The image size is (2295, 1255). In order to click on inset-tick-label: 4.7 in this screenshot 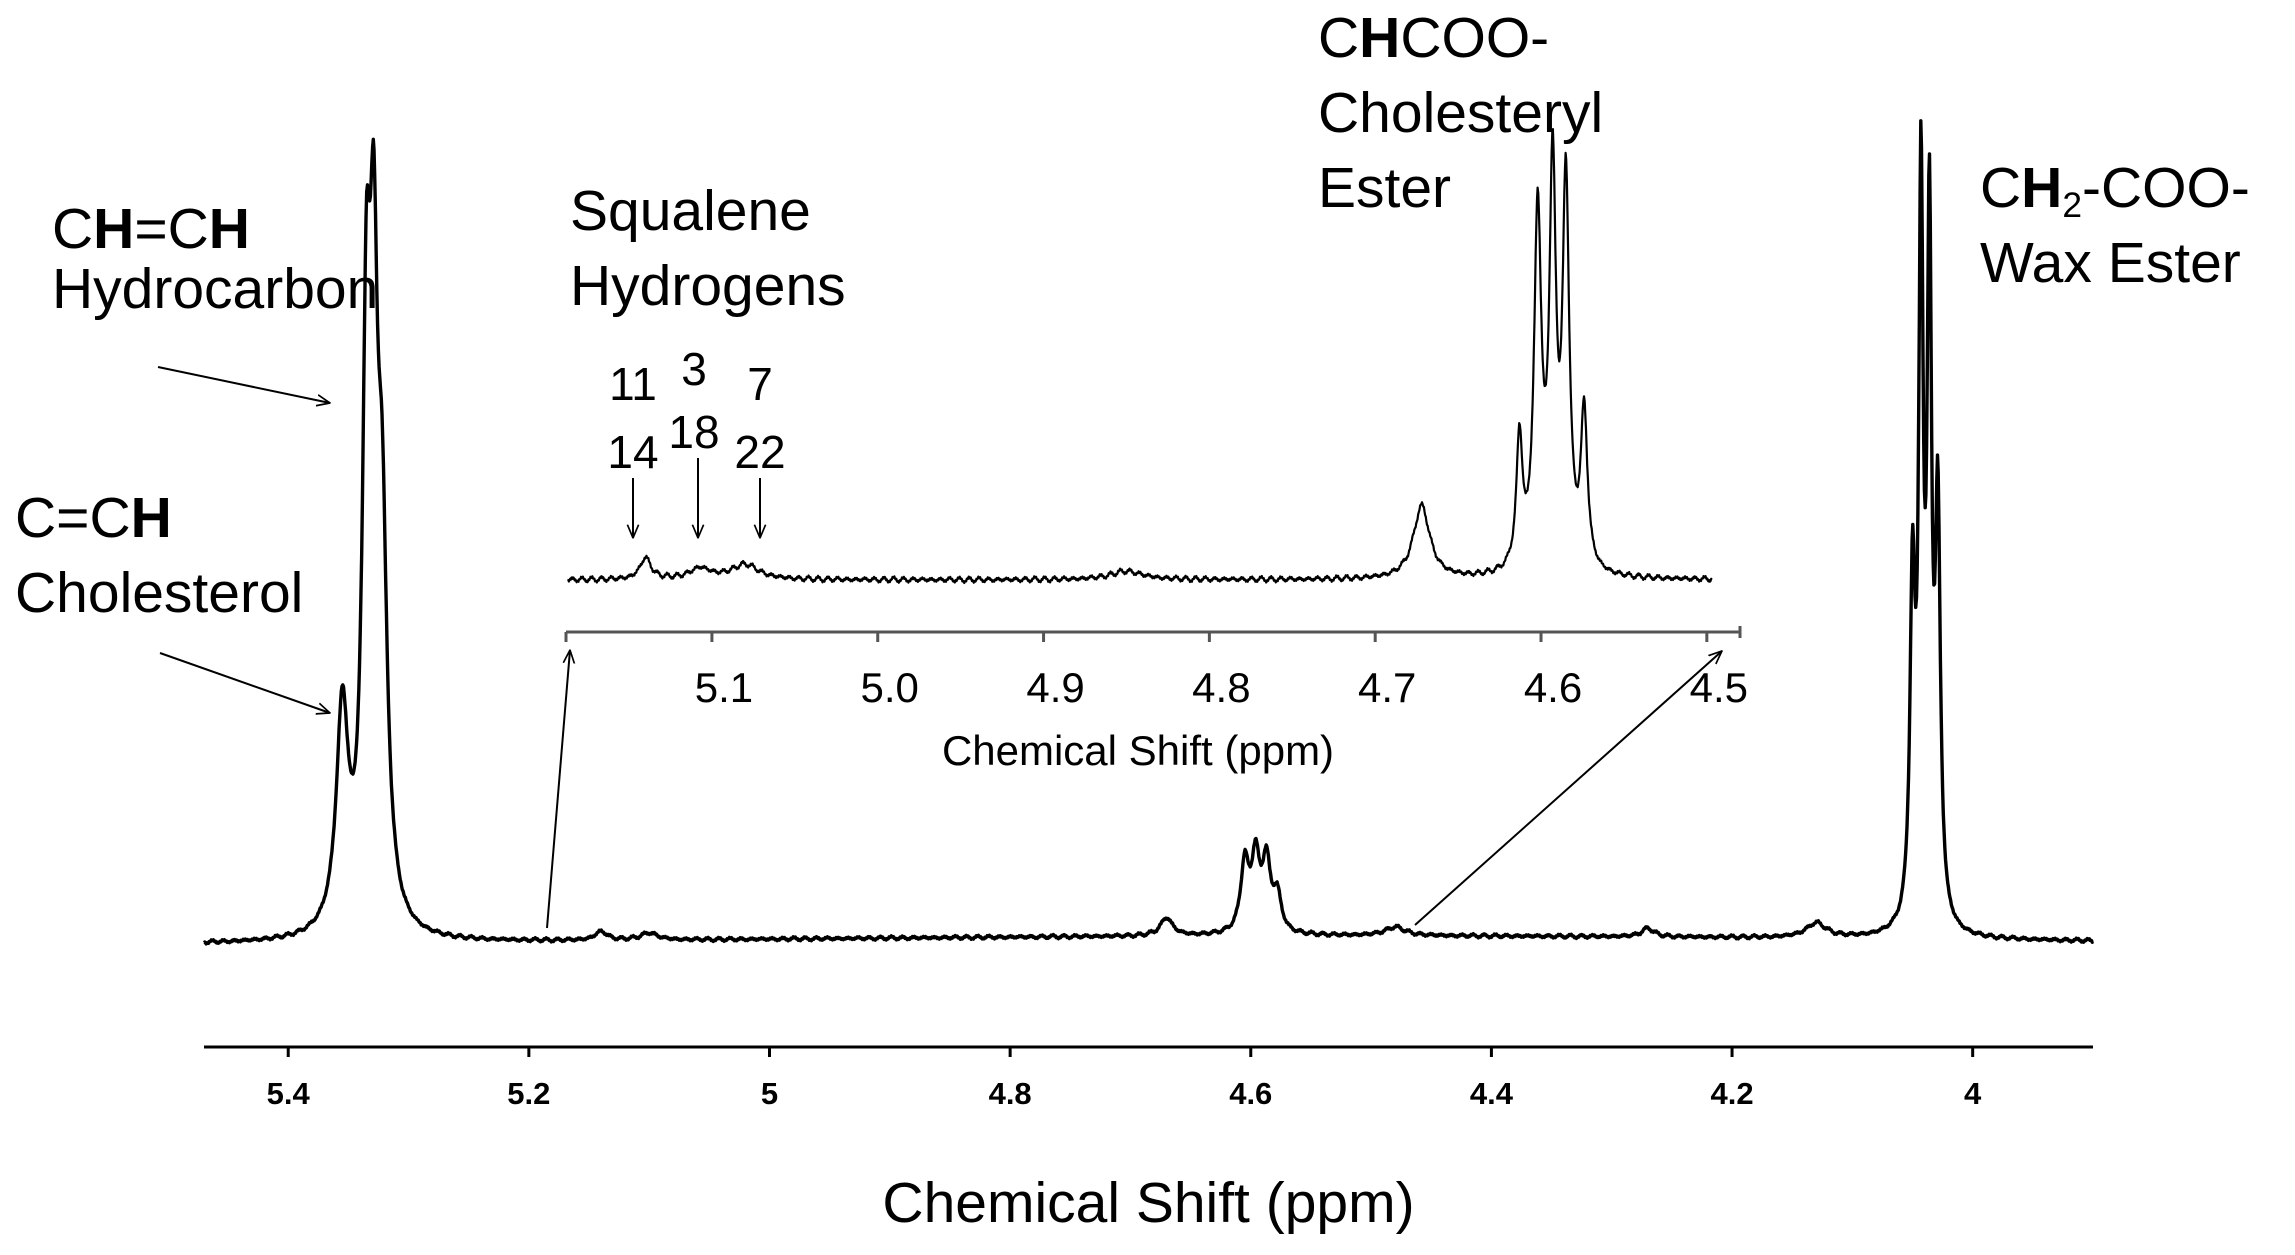, I will do `click(1387, 687)`.